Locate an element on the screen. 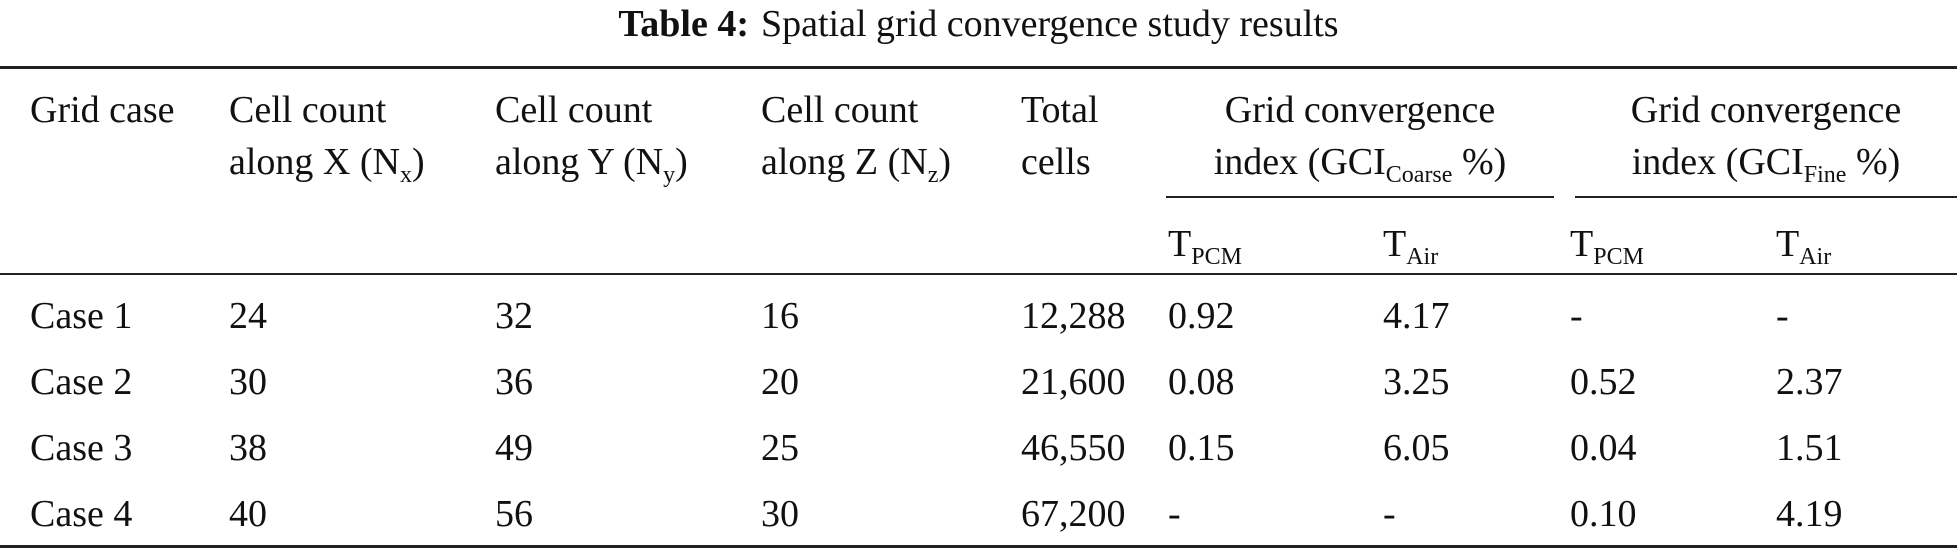 The image size is (1957, 551). table-cell: 67,200 is located at coordinates (1073, 514).